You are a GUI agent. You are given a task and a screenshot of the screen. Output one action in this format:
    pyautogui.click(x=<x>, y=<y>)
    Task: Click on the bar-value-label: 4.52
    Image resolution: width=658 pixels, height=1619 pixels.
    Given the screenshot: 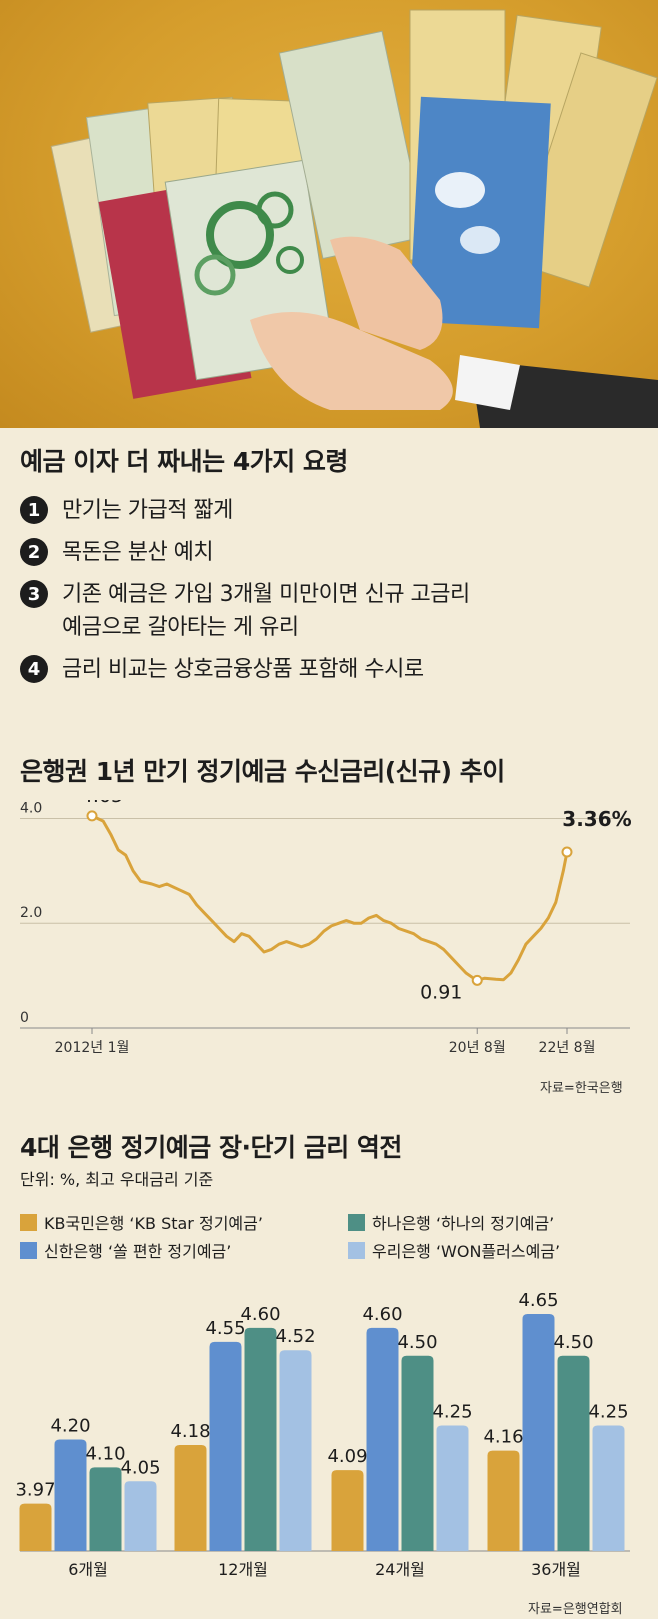 What is the action you would take?
    pyautogui.click(x=295, y=1336)
    